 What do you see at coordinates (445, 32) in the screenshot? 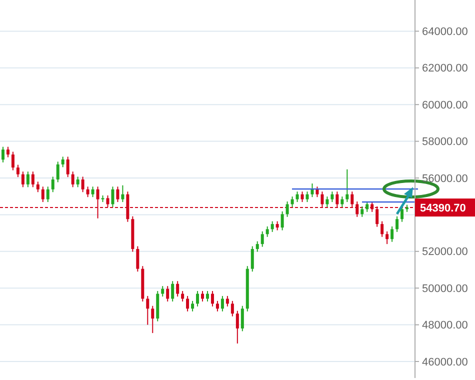
I see `y-tick-label: 64000.00` at bounding box center [445, 32].